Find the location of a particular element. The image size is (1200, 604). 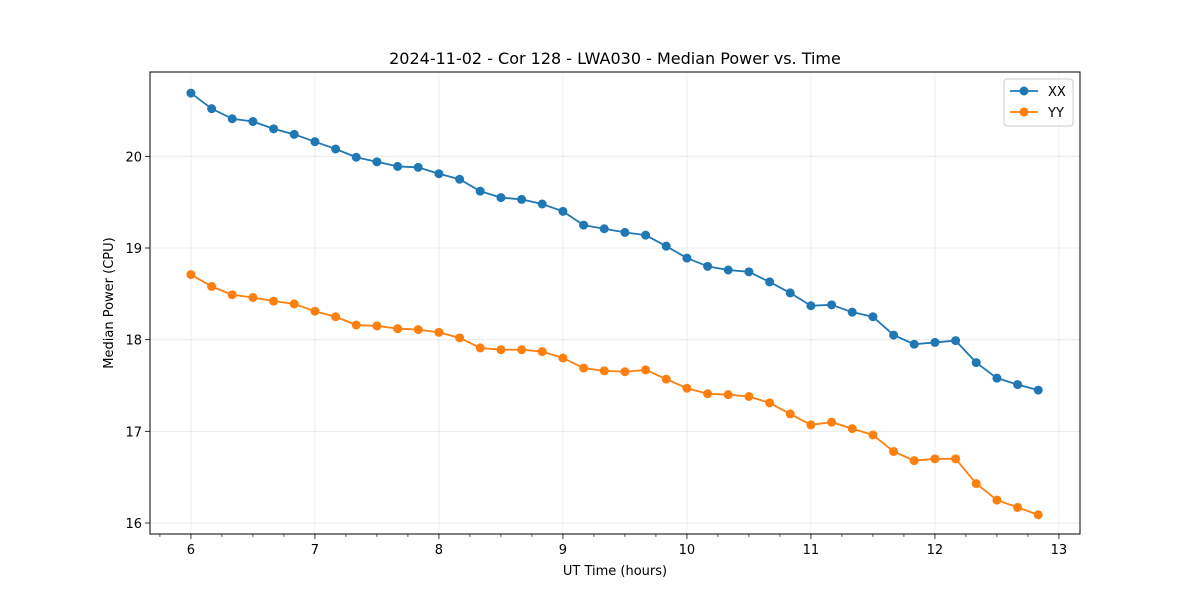

y-tick-label: 17 is located at coordinates (133, 432).